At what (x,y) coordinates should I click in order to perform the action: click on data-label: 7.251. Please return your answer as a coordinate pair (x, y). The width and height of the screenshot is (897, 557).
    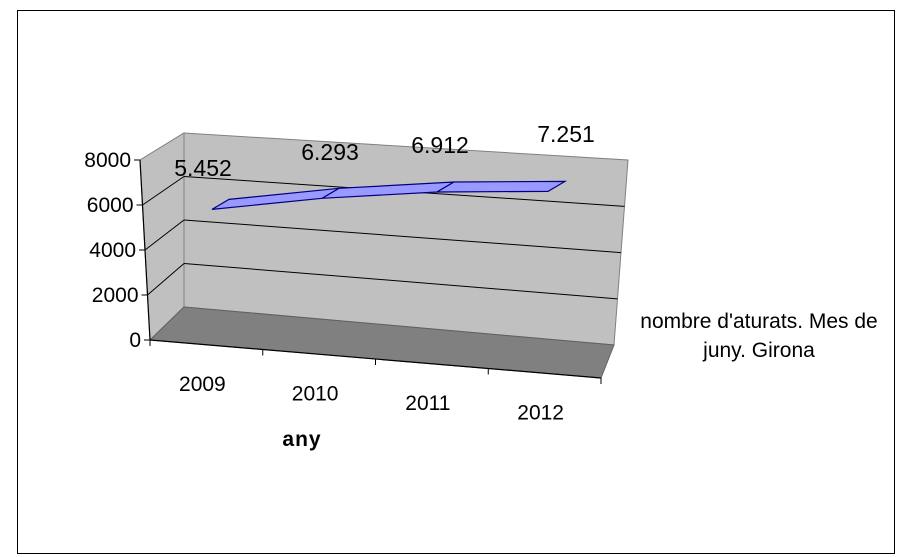
    Looking at the image, I should click on (566, 134).